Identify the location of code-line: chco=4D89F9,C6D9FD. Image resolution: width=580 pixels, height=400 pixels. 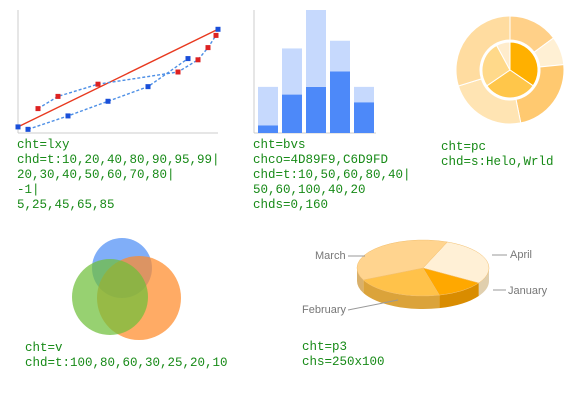
(321, 160).